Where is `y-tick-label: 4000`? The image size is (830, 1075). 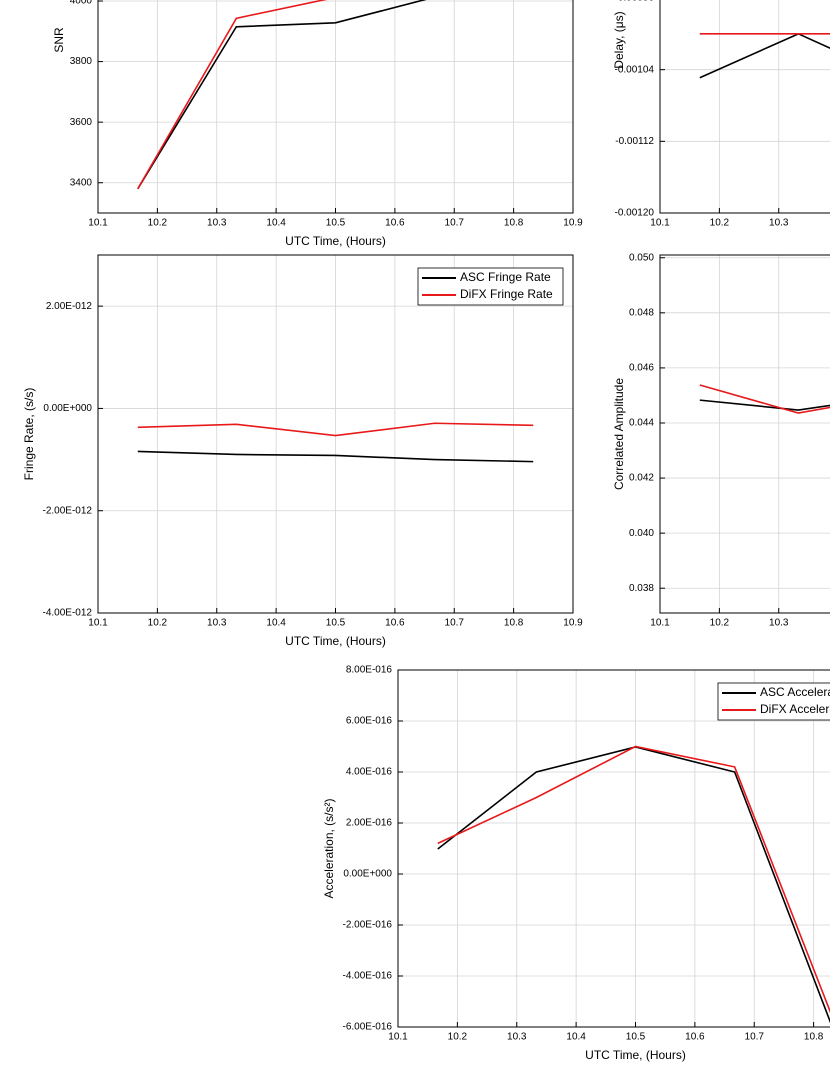 y-tick-label: 4000 is located at coordinates (81, 3).